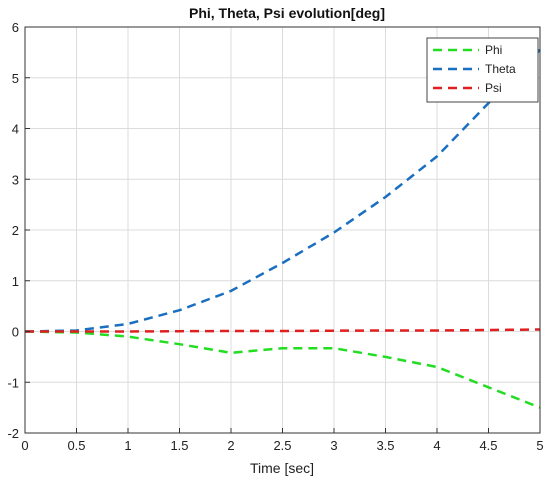 Image resolution: width=550 pixels, height=486 pixels. I want to click on legend: Phi Theta Psi, so click(482, 70).